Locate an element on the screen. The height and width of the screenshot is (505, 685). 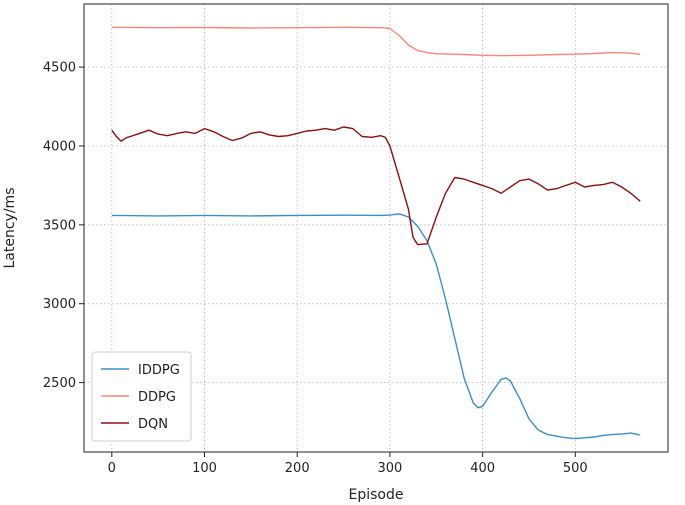
legend: IDDPG DDPG DQN is located at coordinates (141, 396).